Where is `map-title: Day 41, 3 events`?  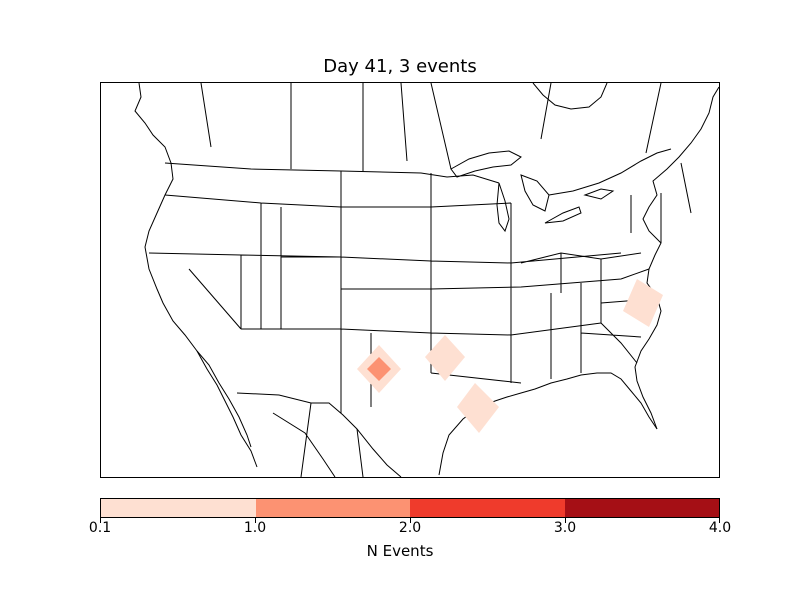 map-title: Day 41, 3 events is located at coordinates (400, 66).